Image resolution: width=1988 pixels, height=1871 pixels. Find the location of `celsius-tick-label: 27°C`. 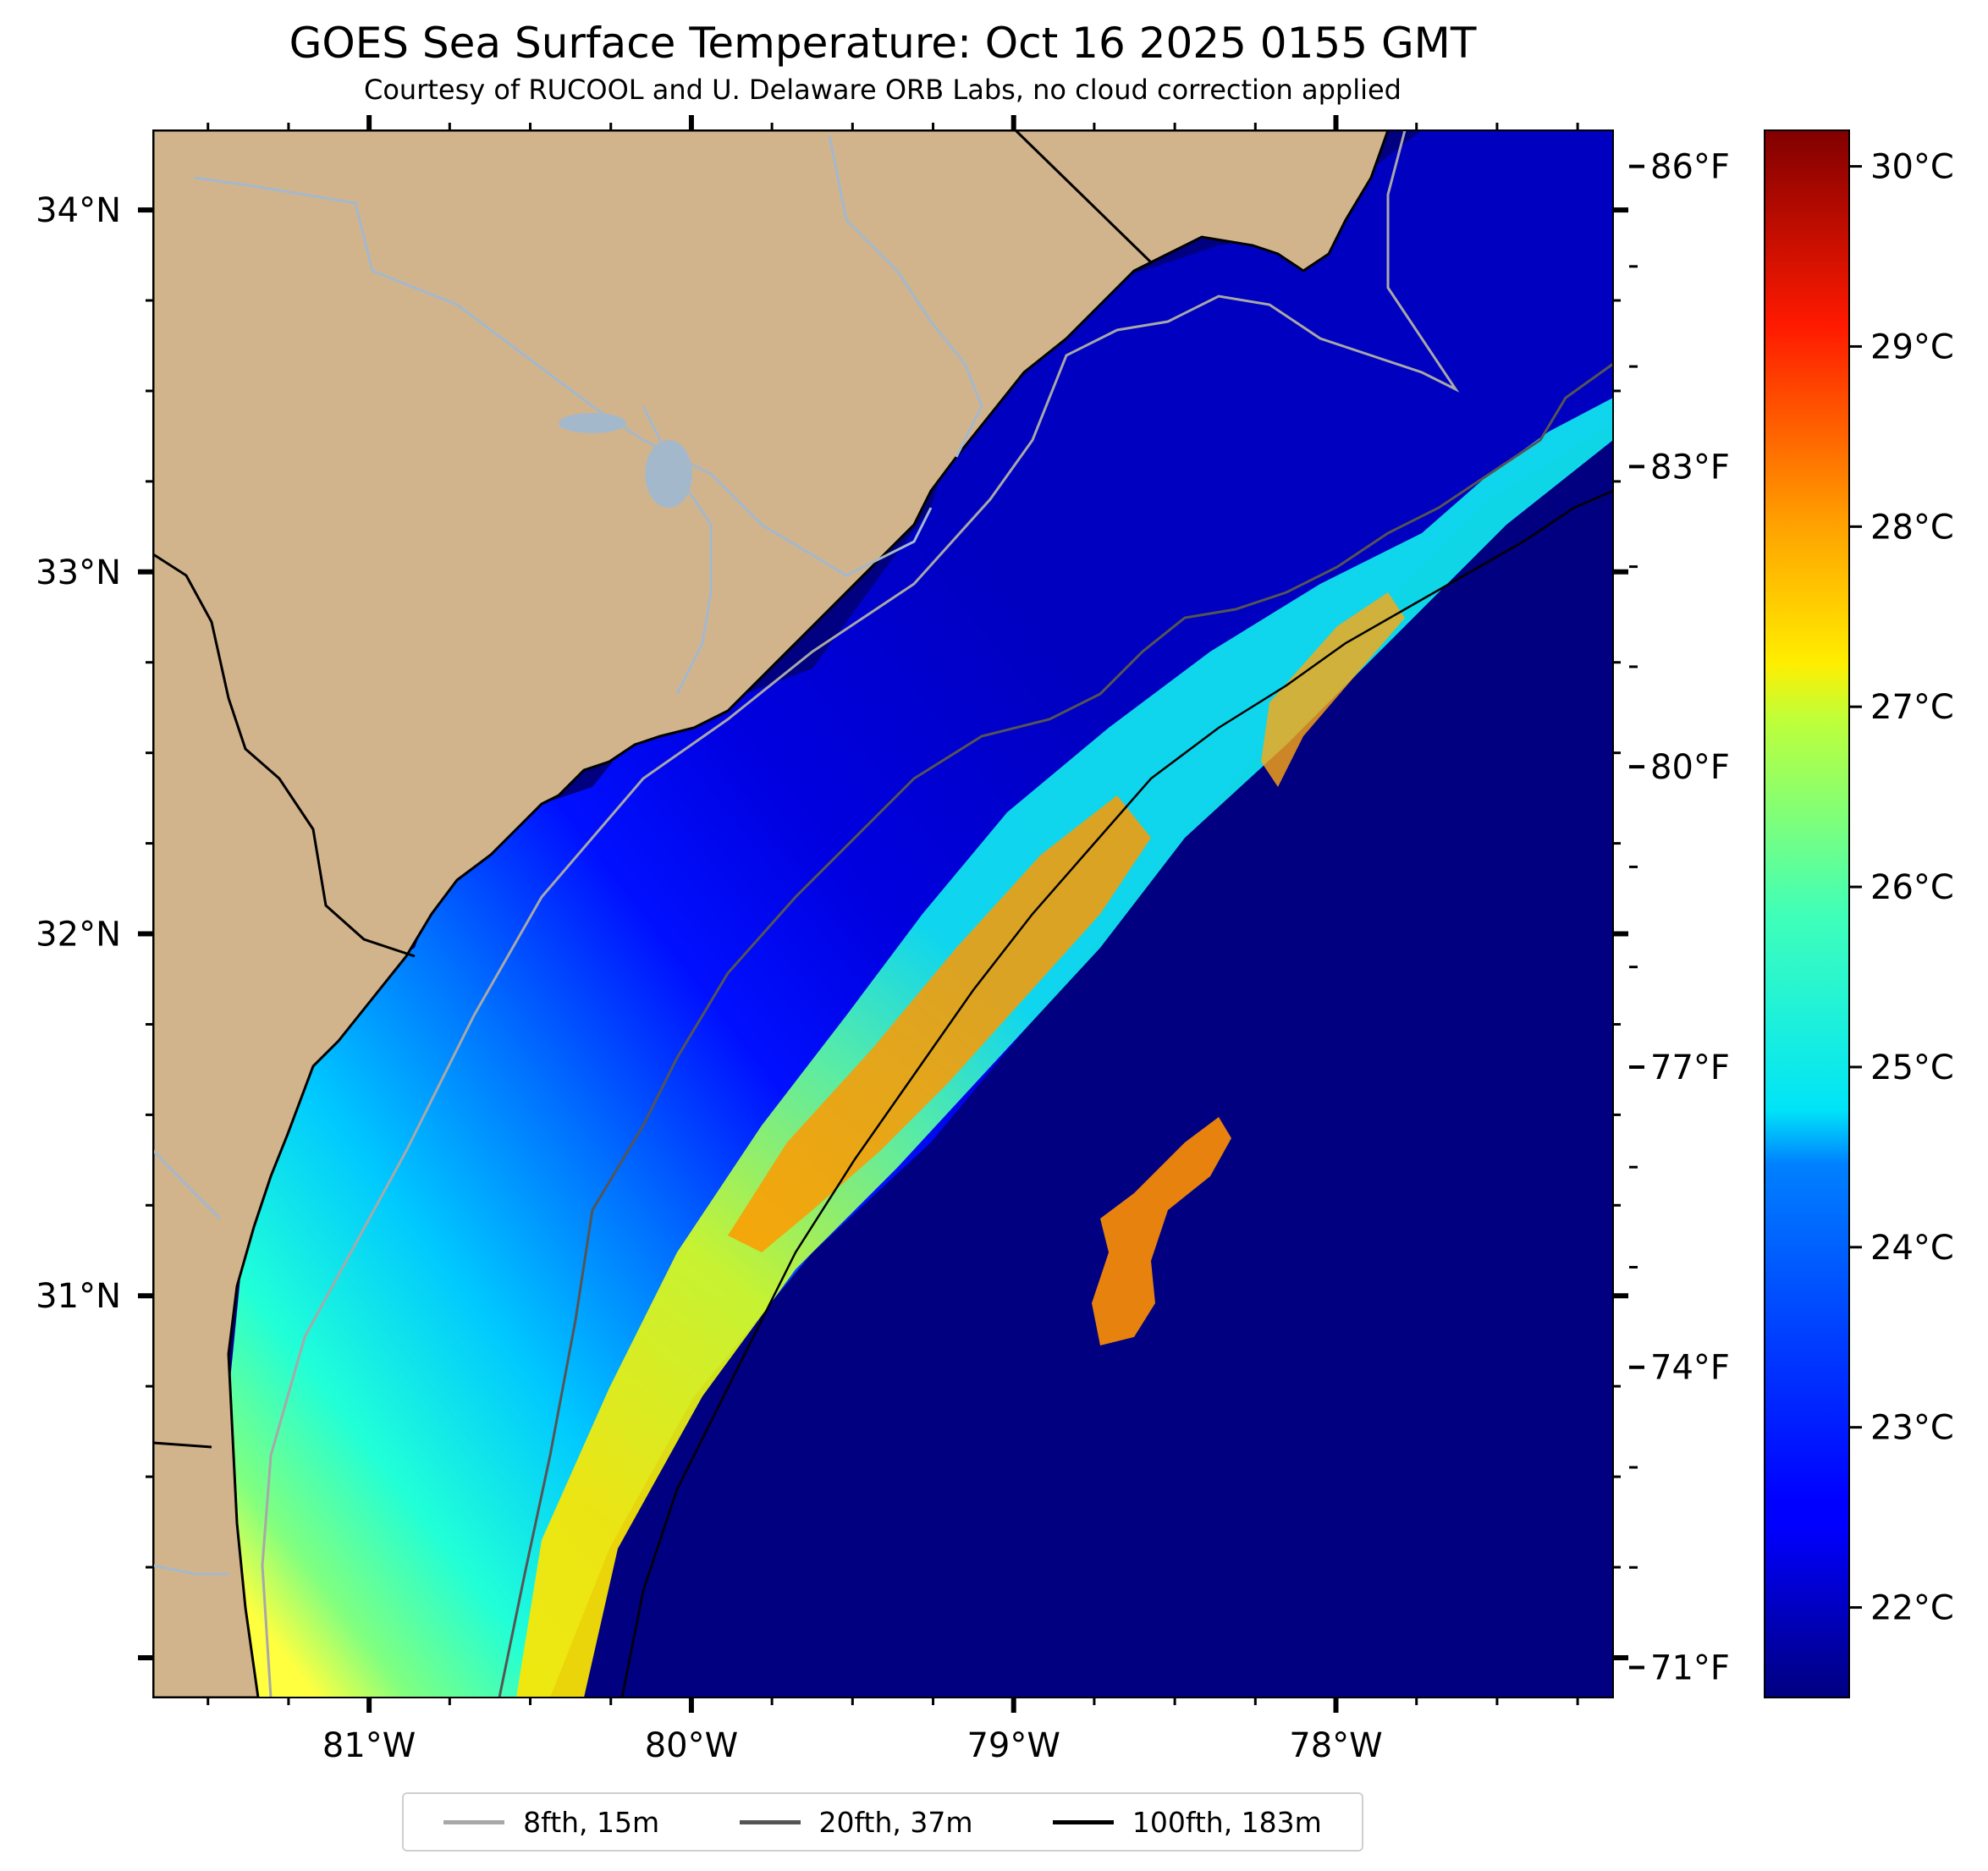

celsius-tick-label: 27°C is located at coordinates (1912, 708).